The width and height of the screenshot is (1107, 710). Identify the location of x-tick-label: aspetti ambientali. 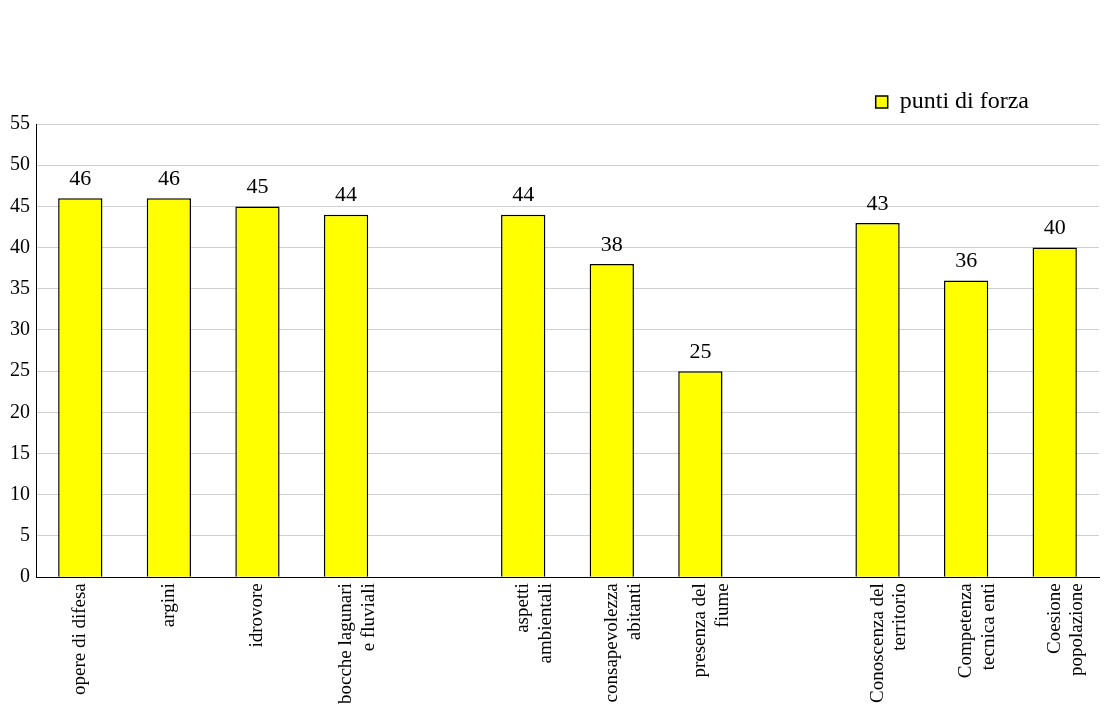
(533, 623).